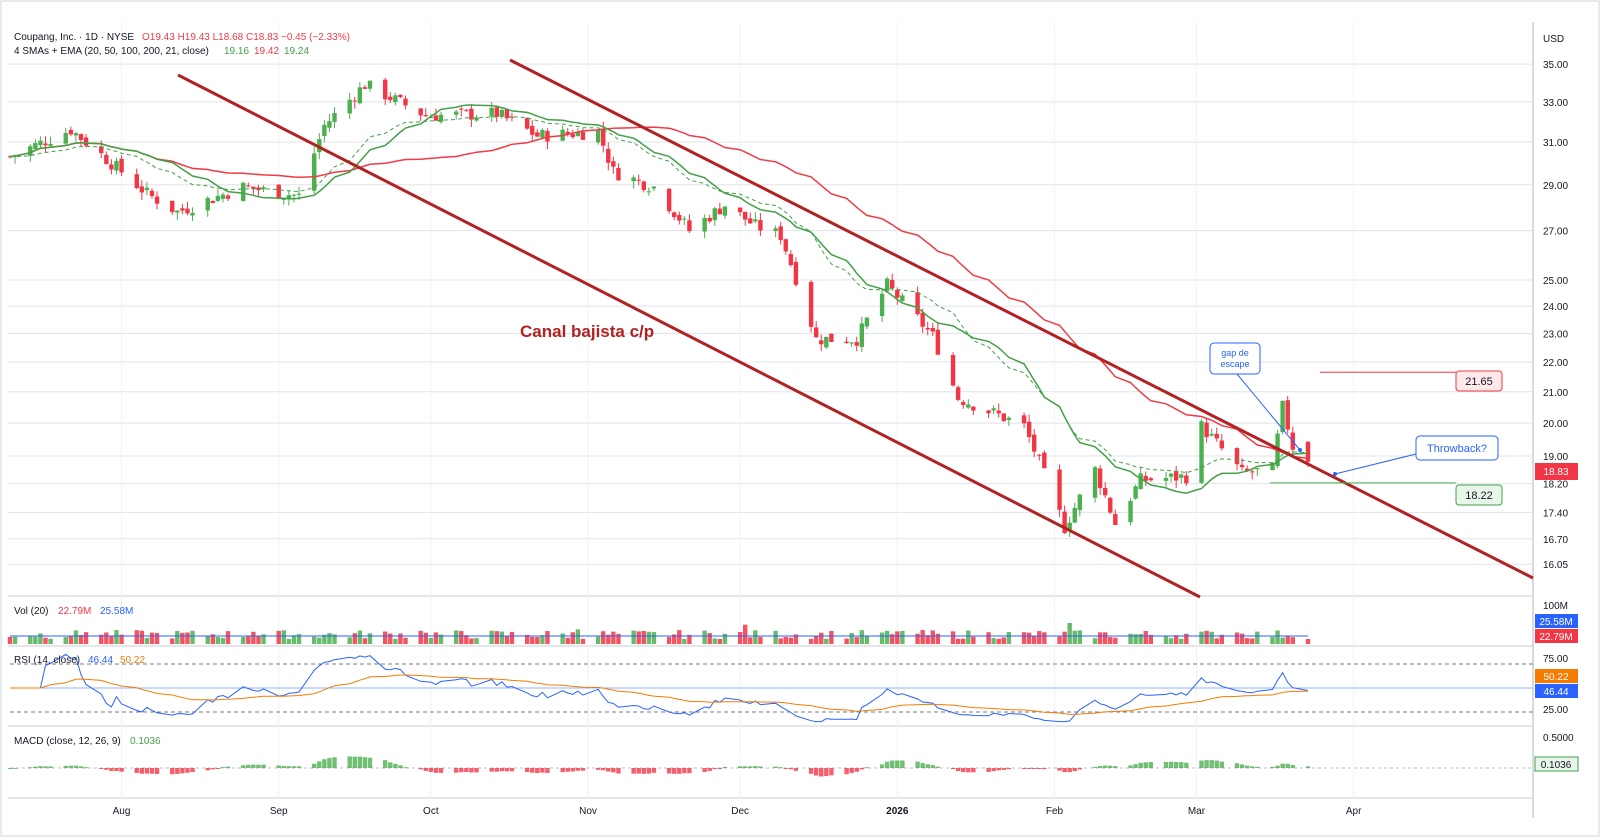 The image size is (1600, 837). Describe the element at coordinates (1055, 811) in the screenshot. I see `time-axis-label: Feb` at that location.